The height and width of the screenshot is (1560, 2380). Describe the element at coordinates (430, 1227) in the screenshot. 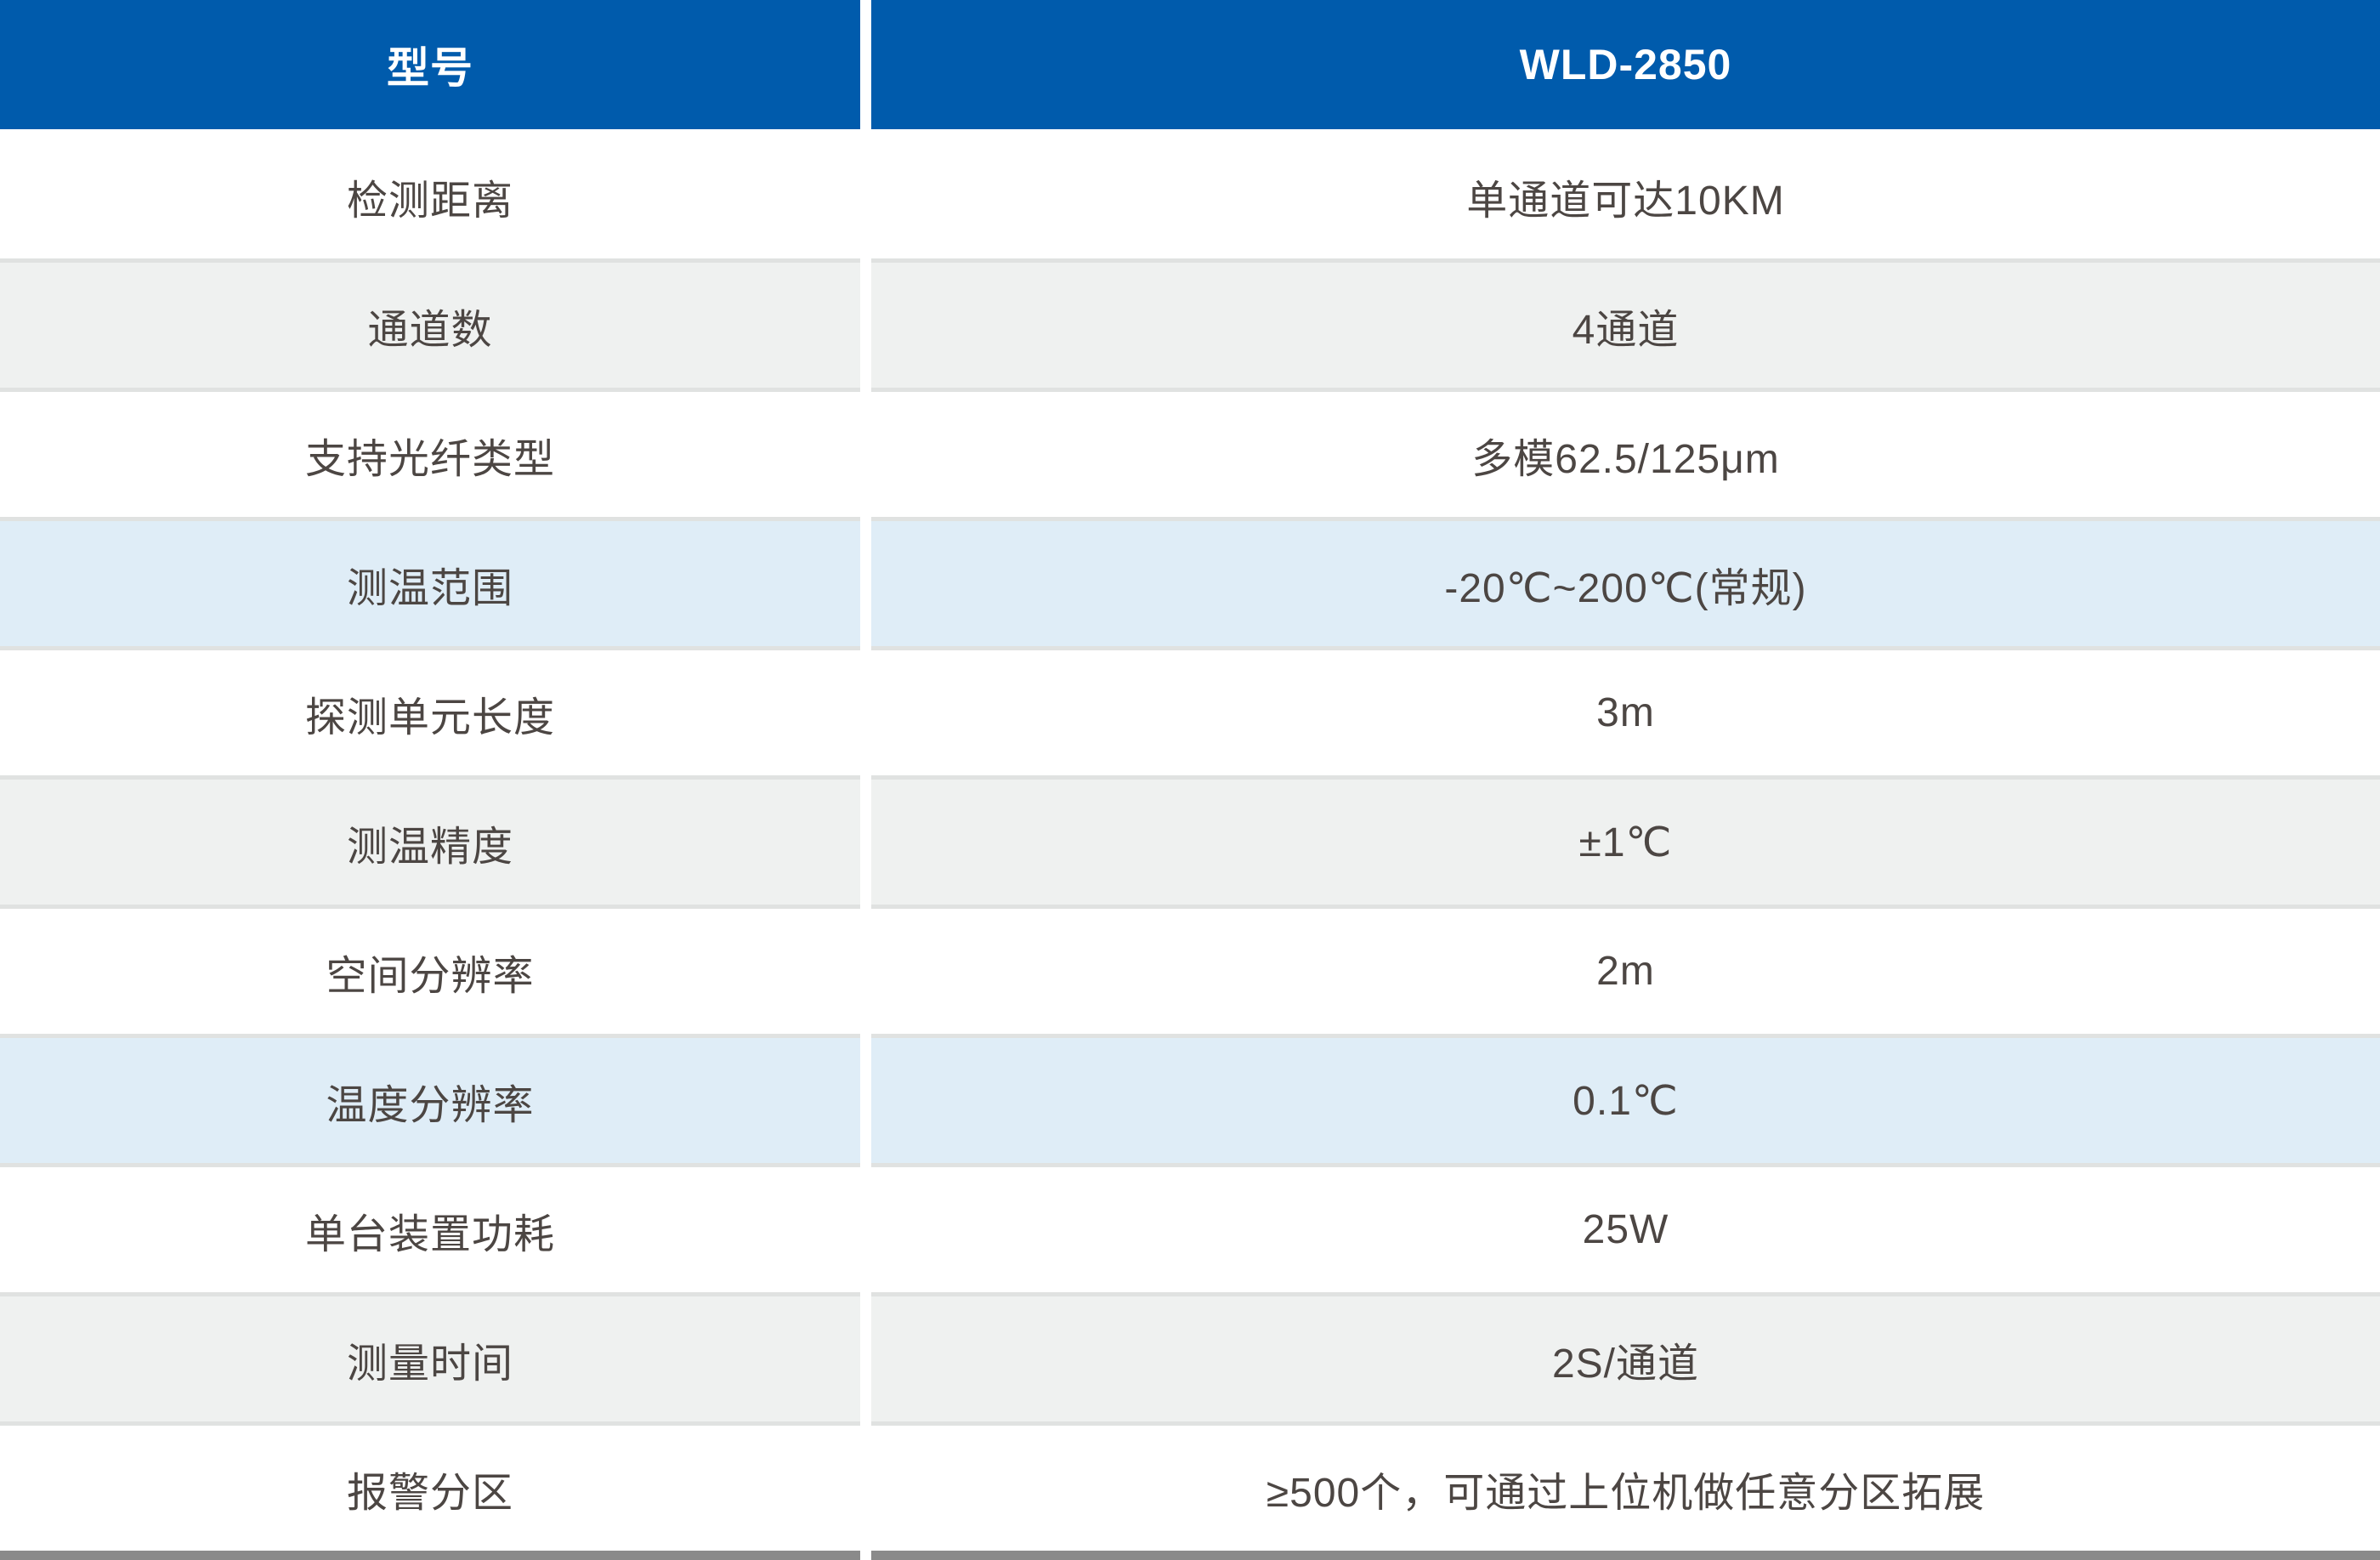

I see `spec-label: 单台装置功耗` at that location.